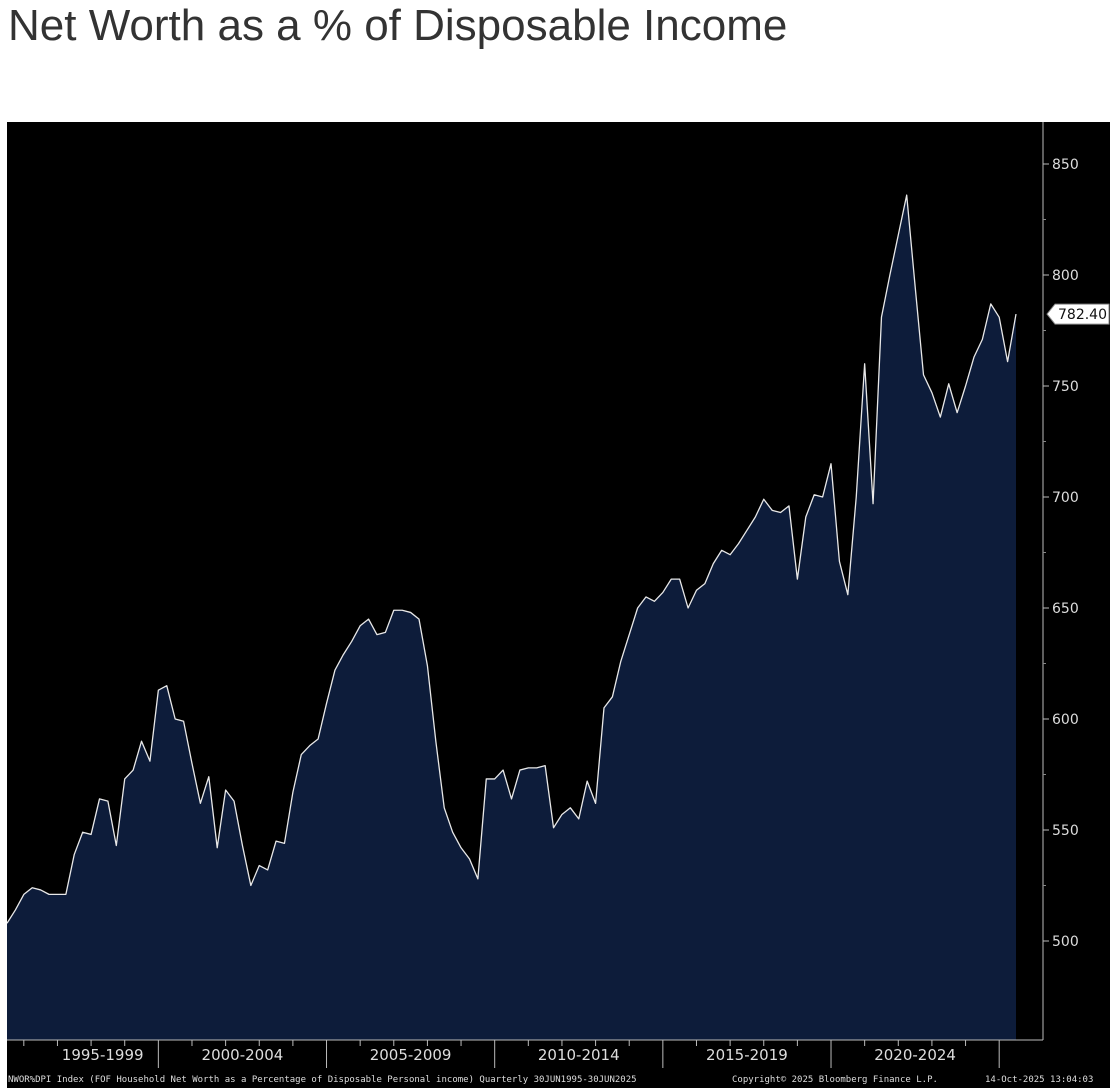  What do you see at coordinates (1065, 609) in the screenshot?
I see `y-tick-label: 650` at bounding box center [1065, 609].